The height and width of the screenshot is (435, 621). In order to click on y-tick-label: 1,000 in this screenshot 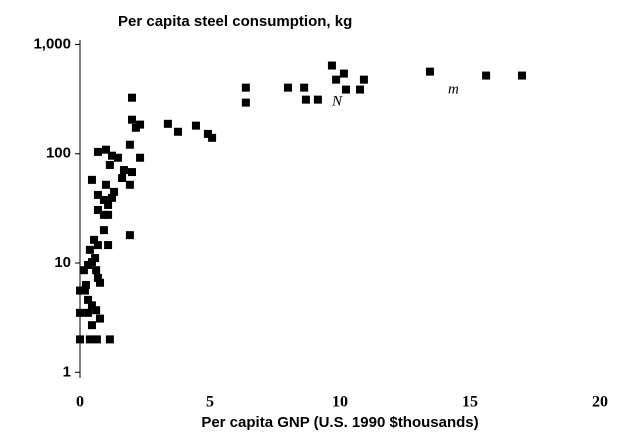, I will do `click(52, 43)`.